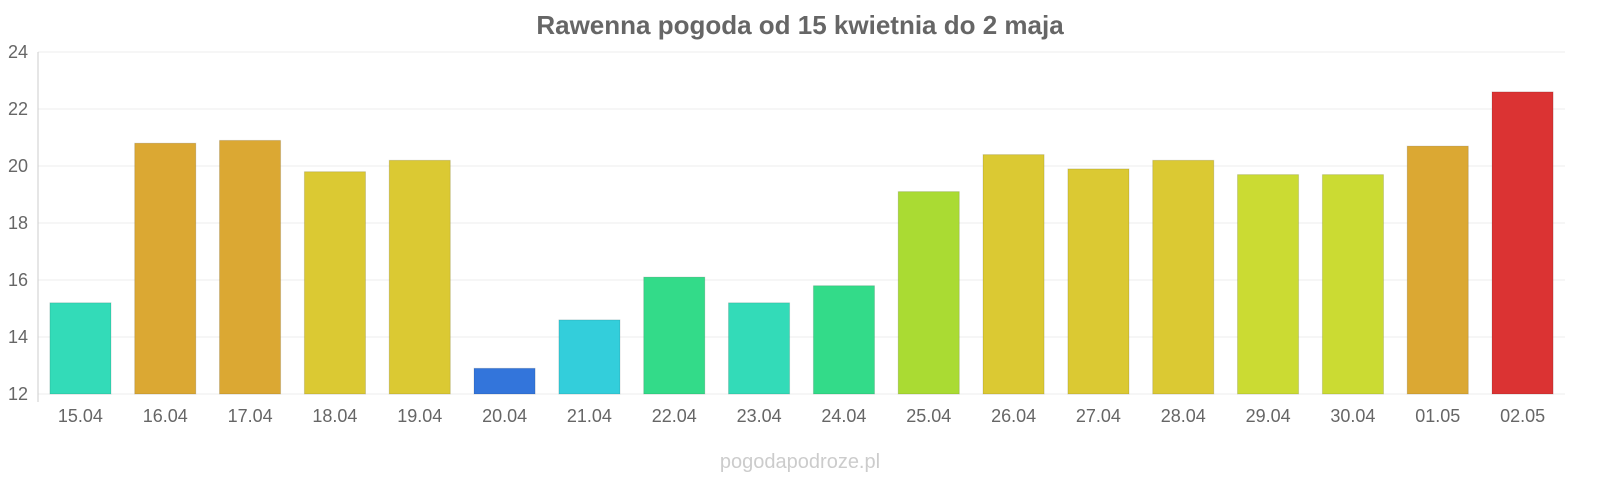  I want to click on x-tick-label: 01.05, so click(1437, 416).